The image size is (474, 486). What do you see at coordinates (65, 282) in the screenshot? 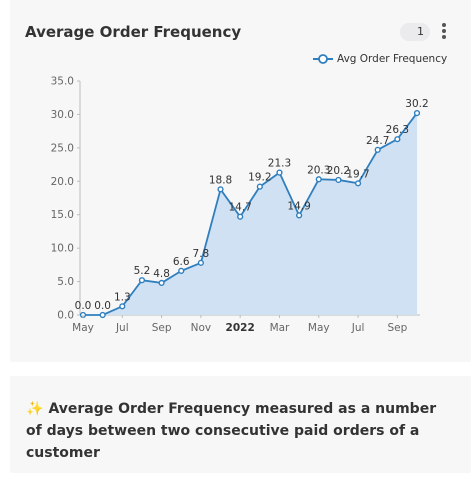
I see `y-tick-label: 5.0` at bounding box center [65, 282].